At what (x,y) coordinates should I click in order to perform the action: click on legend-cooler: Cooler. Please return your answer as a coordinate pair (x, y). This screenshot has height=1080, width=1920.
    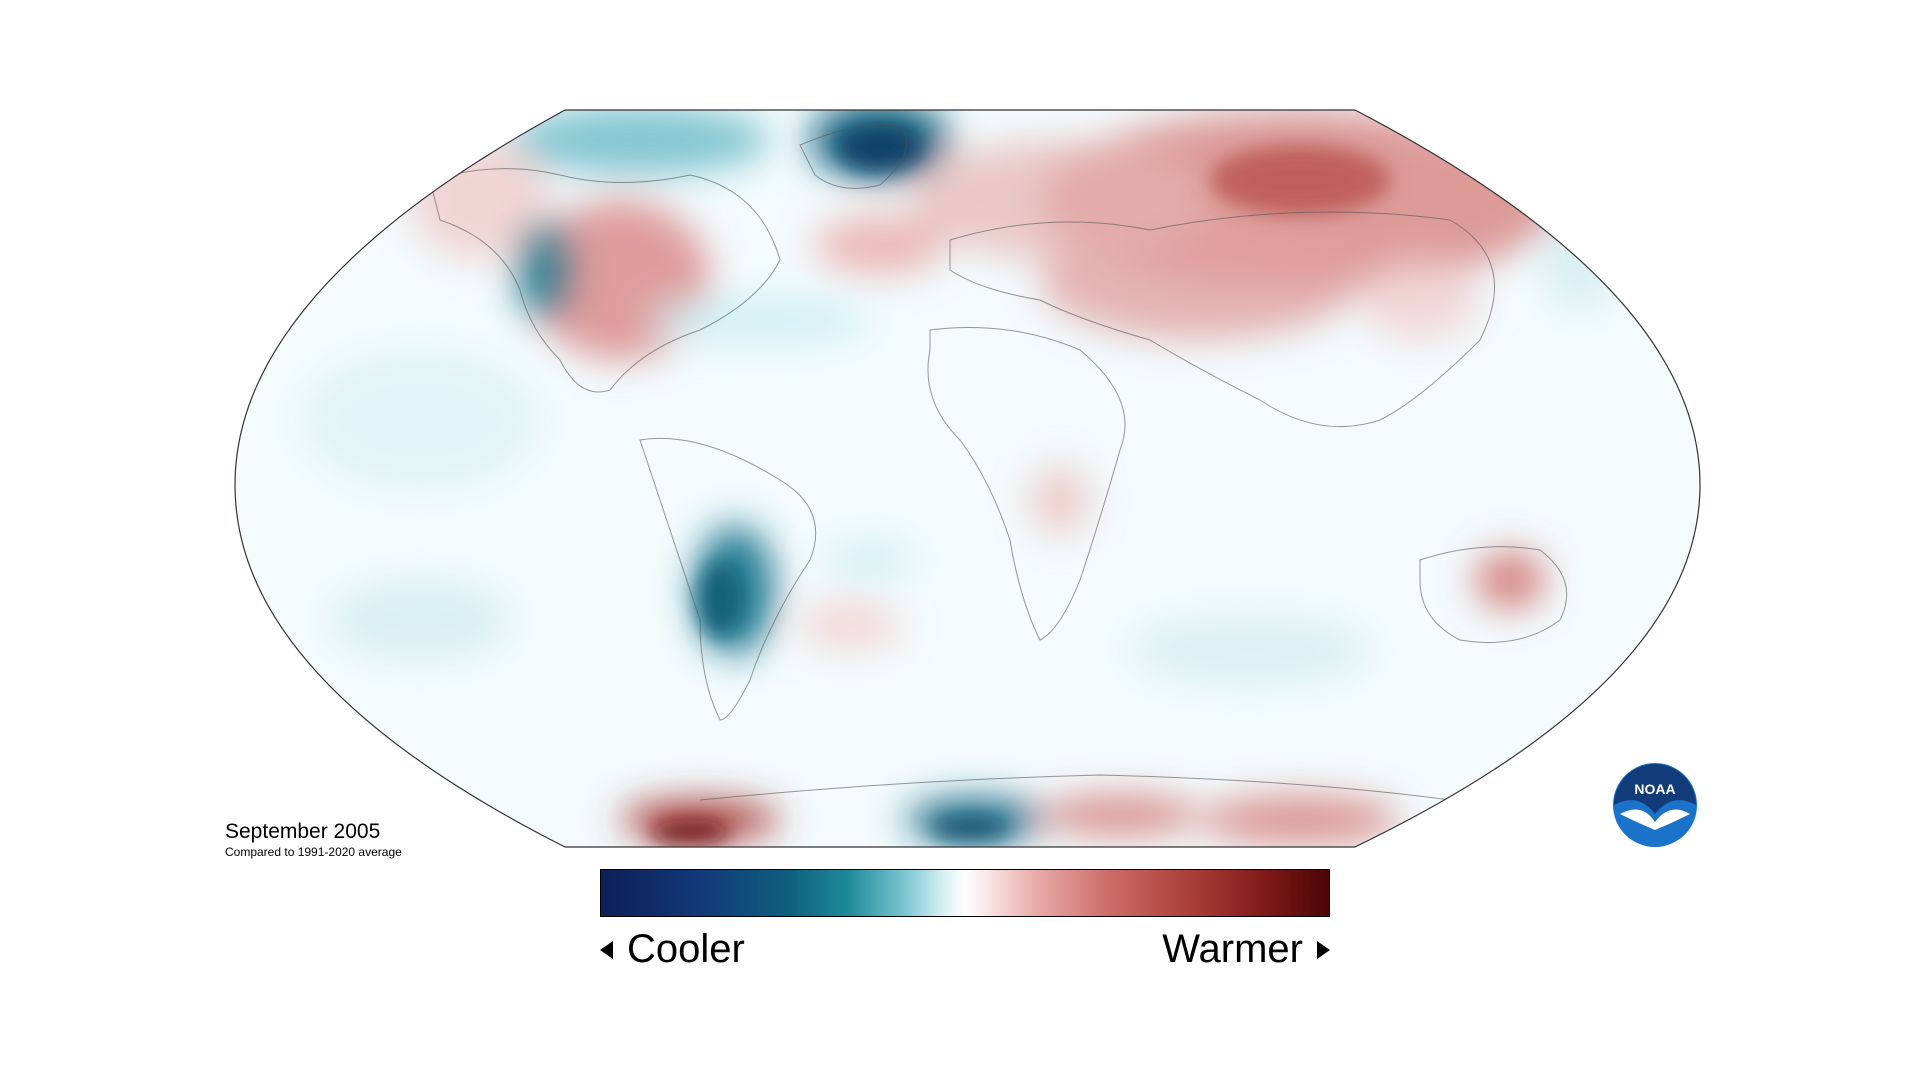
    Looking at the image, I should click on (672, 949).